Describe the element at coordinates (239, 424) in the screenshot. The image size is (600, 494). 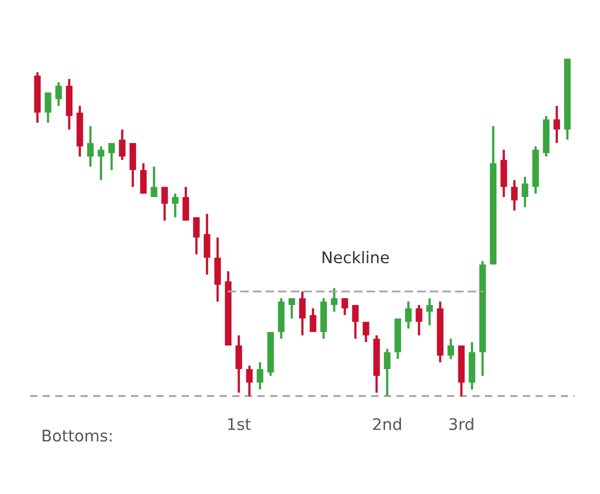
I see `x-tick-label: 1st` at that location.